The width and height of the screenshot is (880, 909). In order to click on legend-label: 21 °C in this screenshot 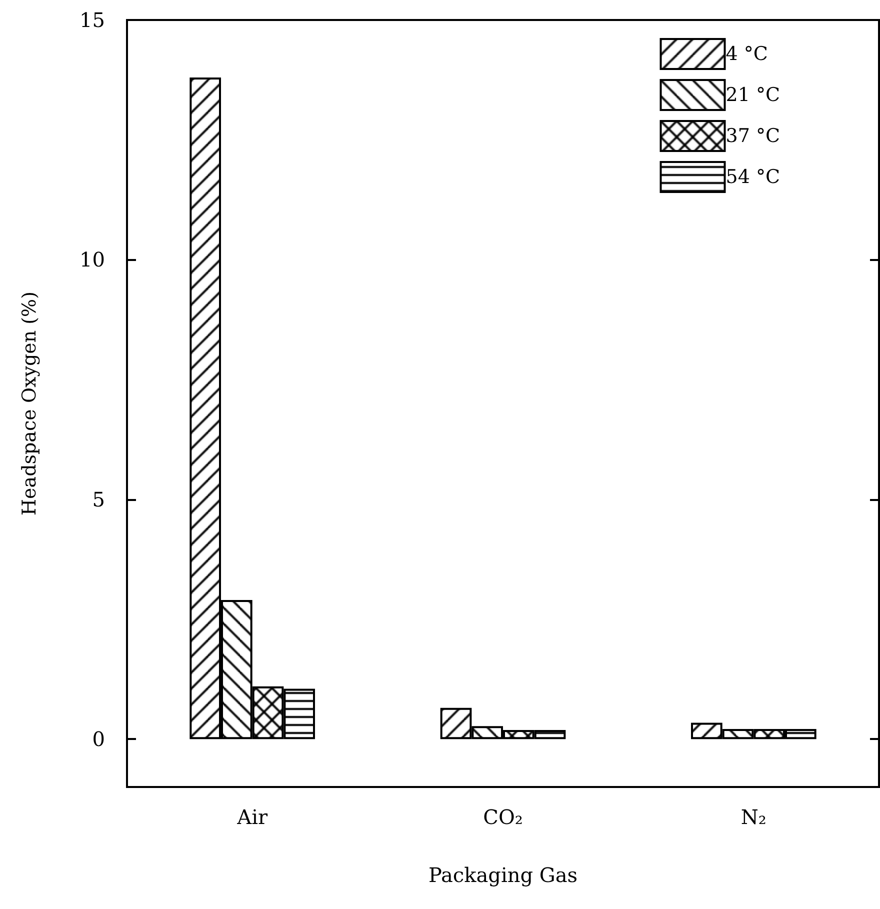, I will do `click(753, 95)`.